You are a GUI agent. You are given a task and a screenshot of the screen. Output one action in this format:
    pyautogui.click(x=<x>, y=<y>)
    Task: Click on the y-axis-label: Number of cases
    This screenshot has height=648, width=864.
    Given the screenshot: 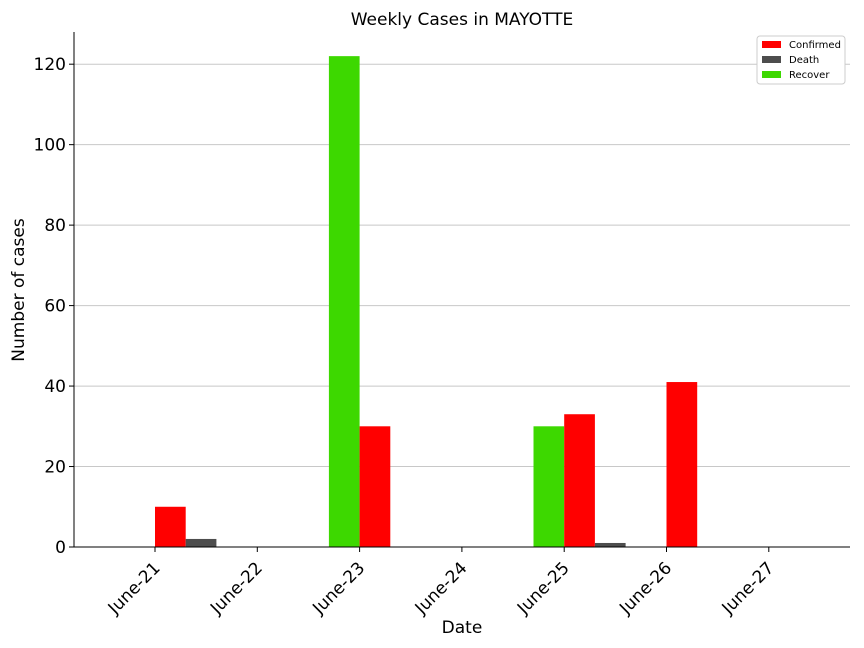 What is the action you would take?
    pyautogui.click(x=19, y=290)
    